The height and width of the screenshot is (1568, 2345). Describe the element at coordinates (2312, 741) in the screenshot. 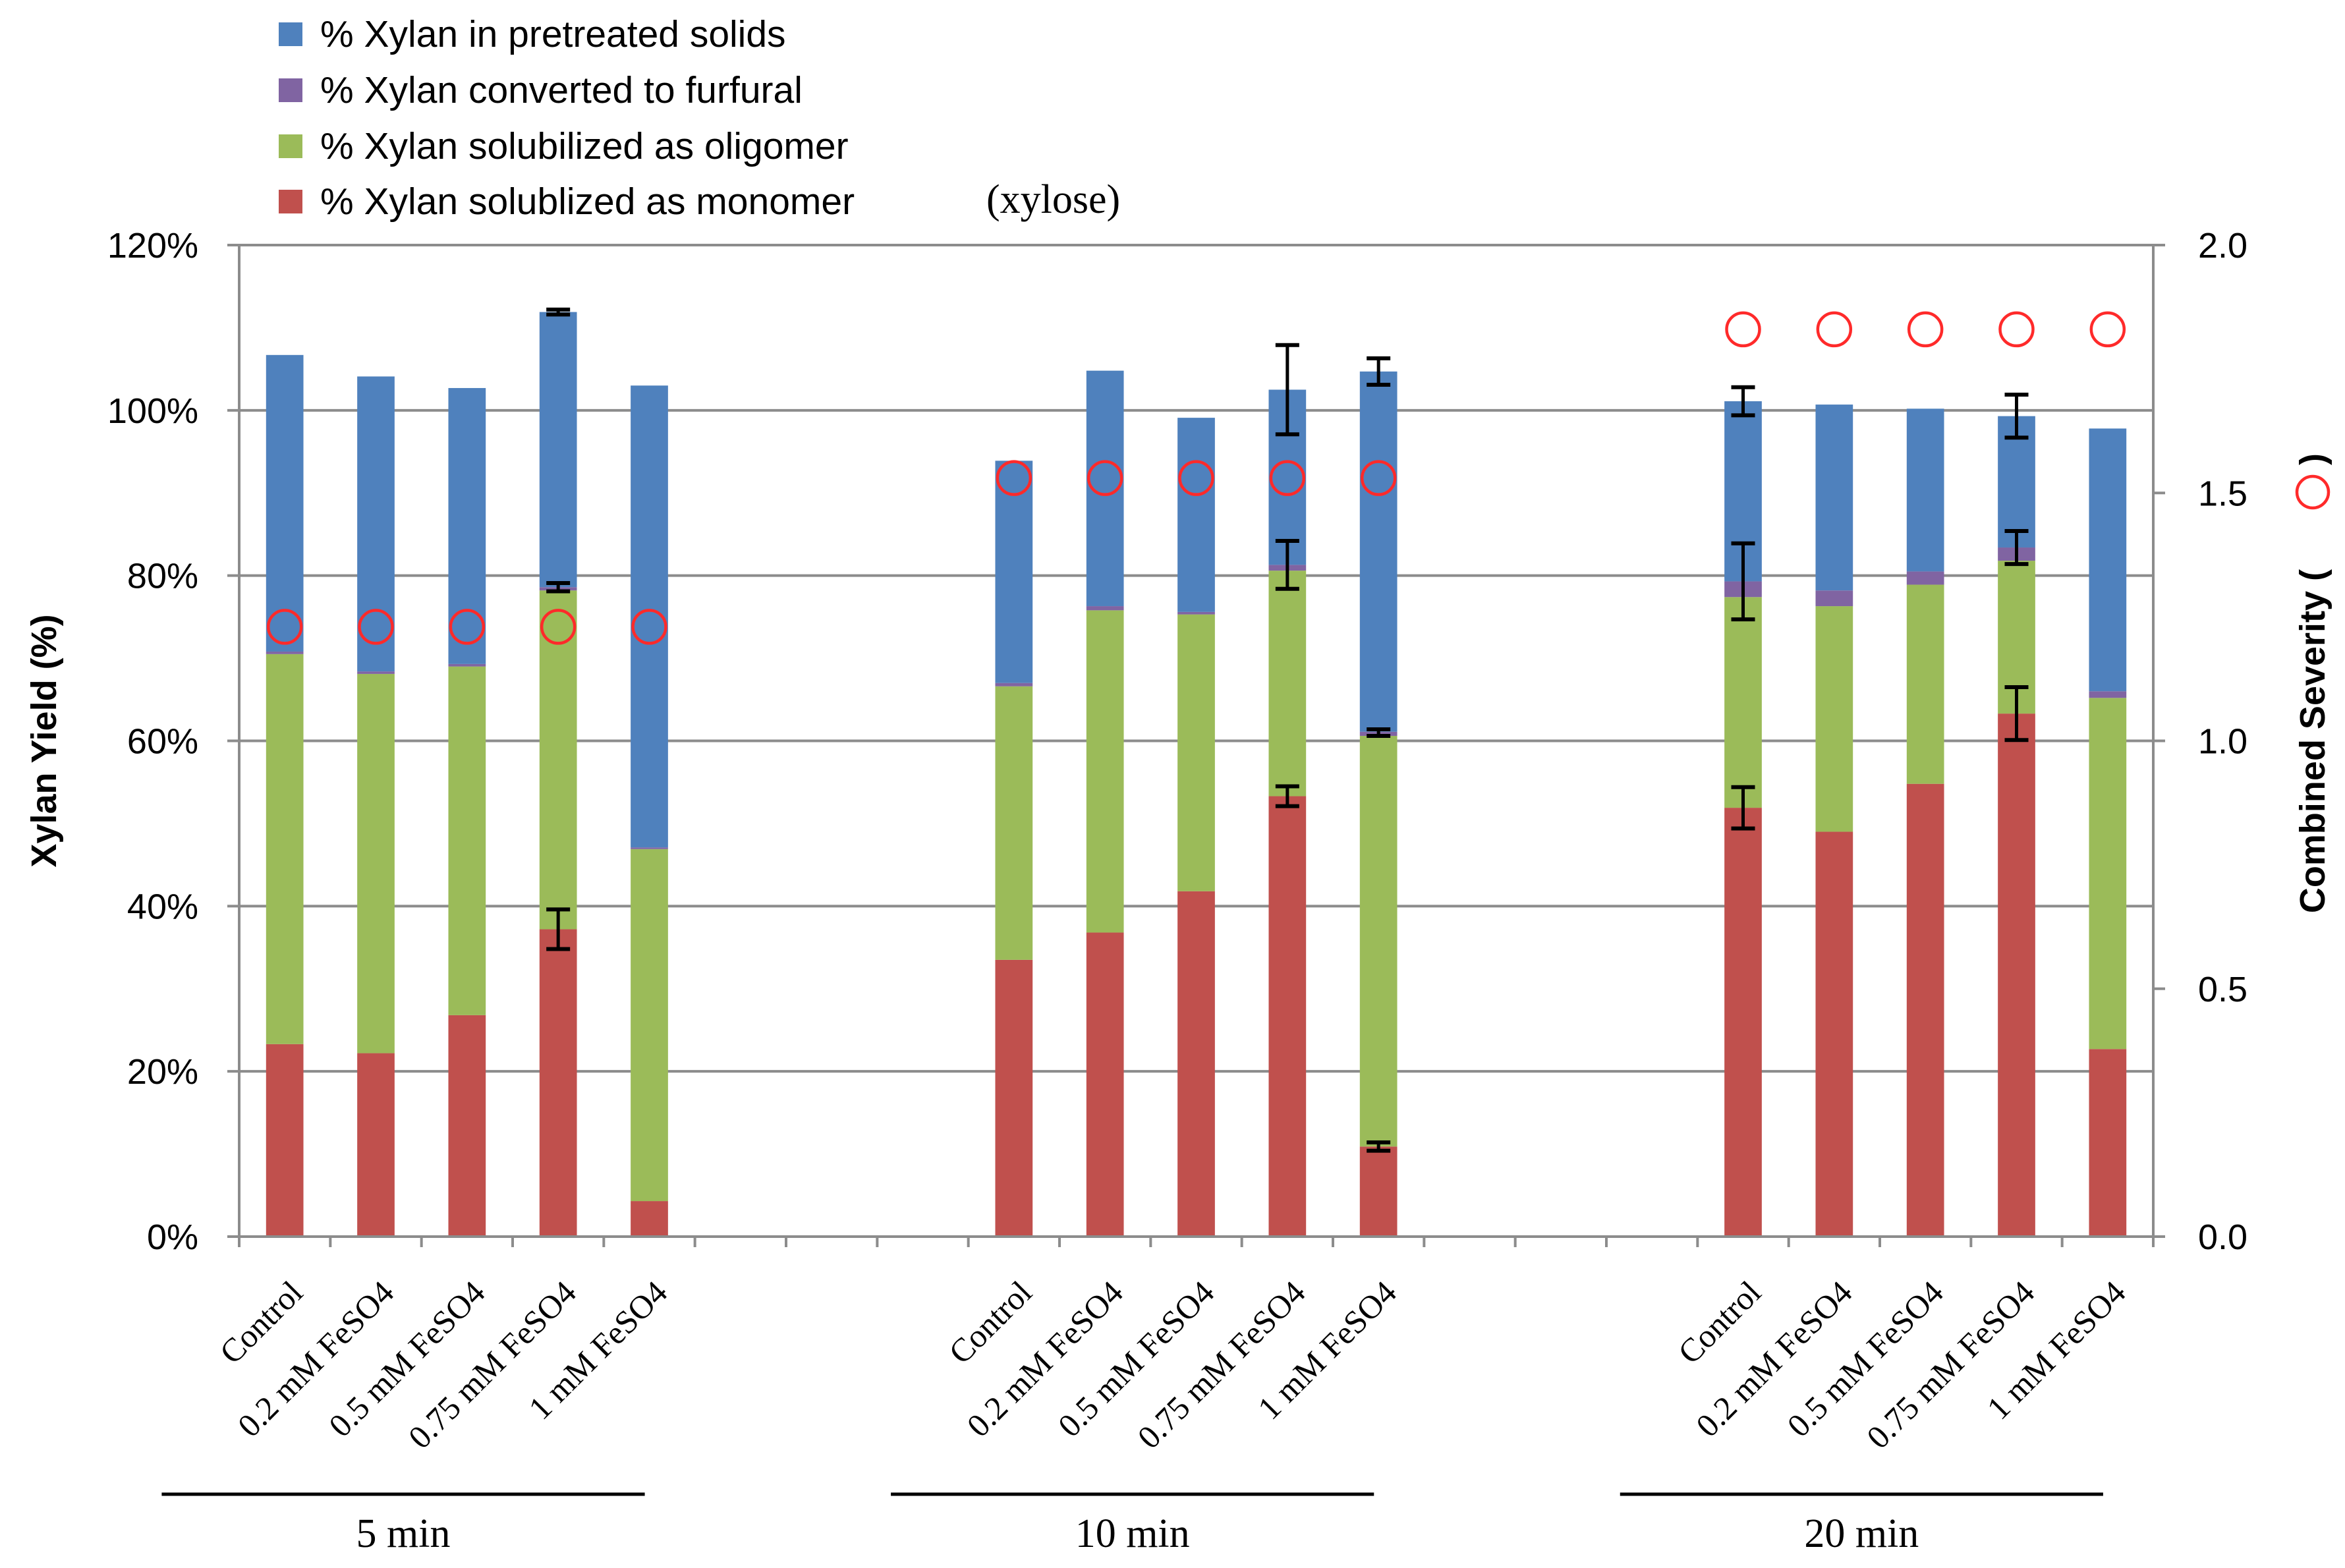

I see `y2-axis-title-text: Combined Severity (` at that location.